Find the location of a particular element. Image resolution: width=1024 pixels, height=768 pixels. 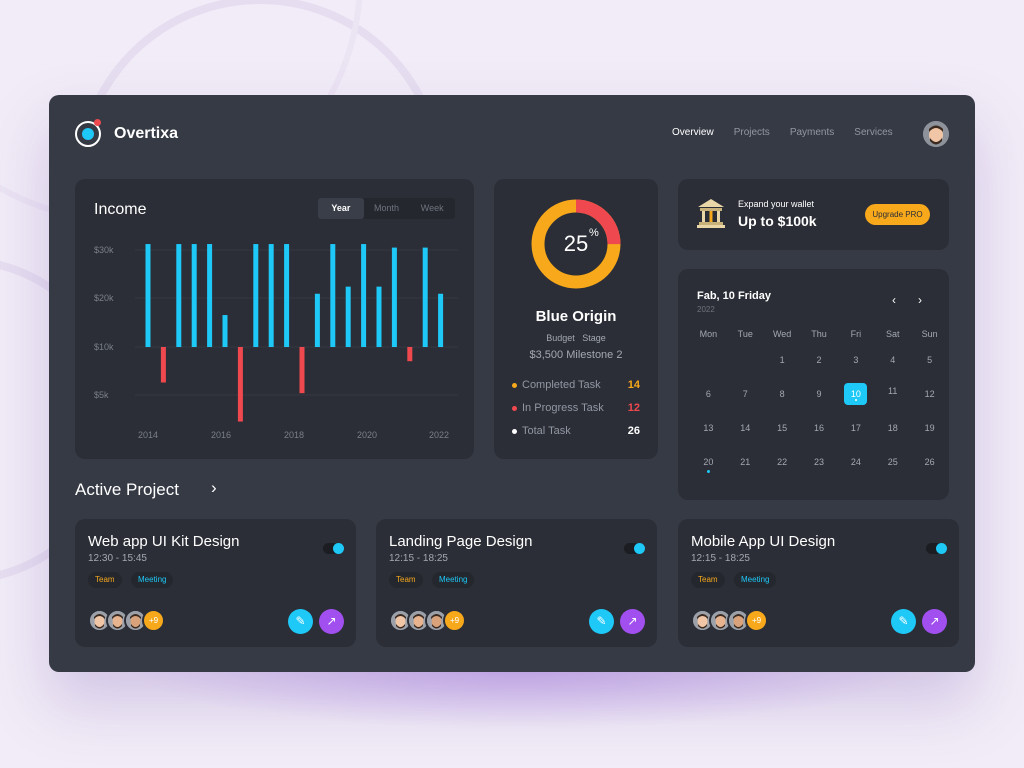

calendar-day-label: 22 is located at coordinates (782, 462).